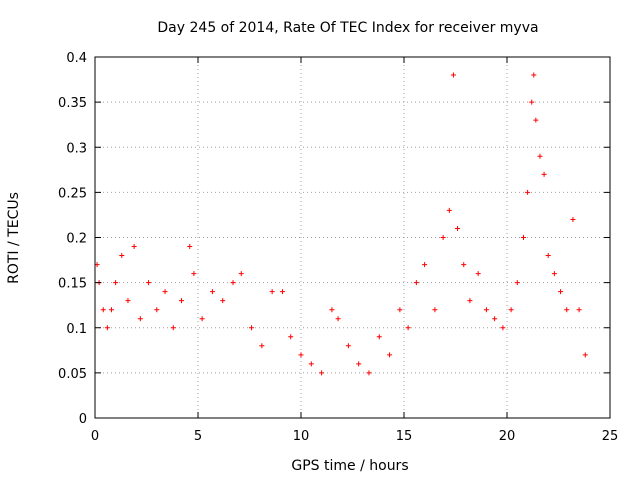  I want to click on x-tick-label: 5, so click(198, 436).